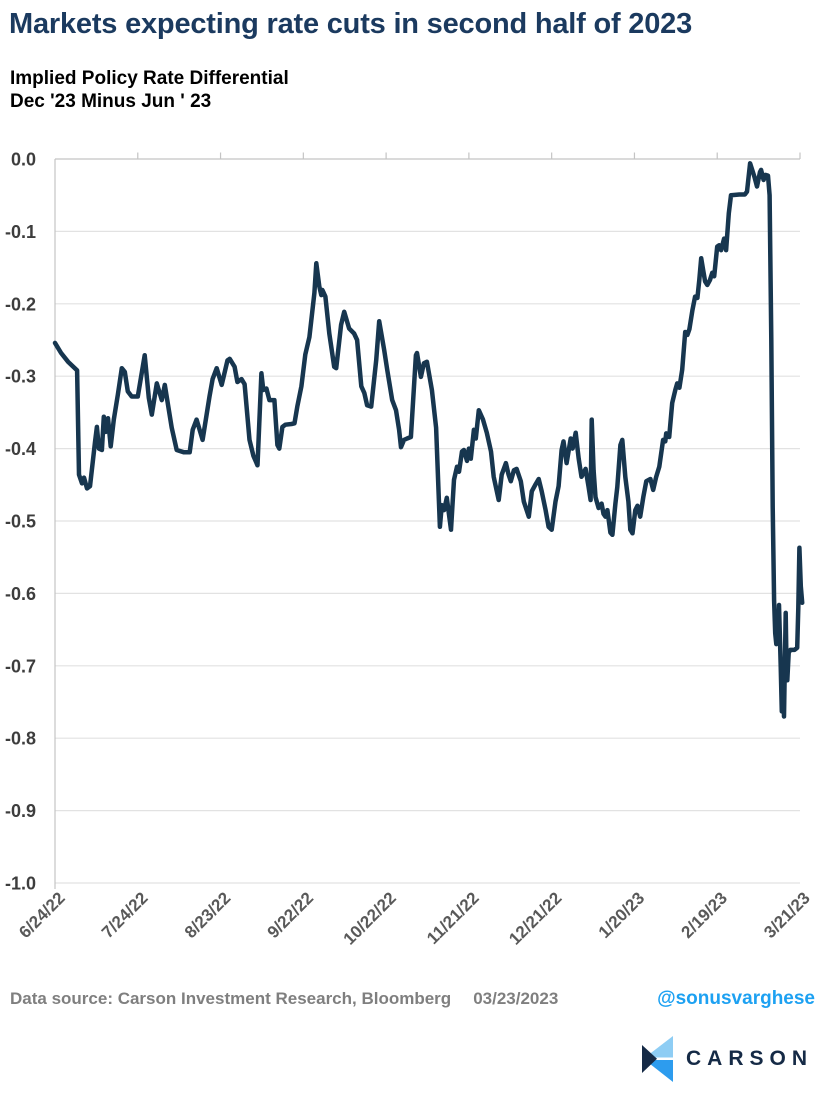 This screenshot has width=825, height=1100. What do you see at coordinates (704, 915) in the screenshot?
I see `x-axis-tick-label: 2/19/23` at bounding box center [704, 915].